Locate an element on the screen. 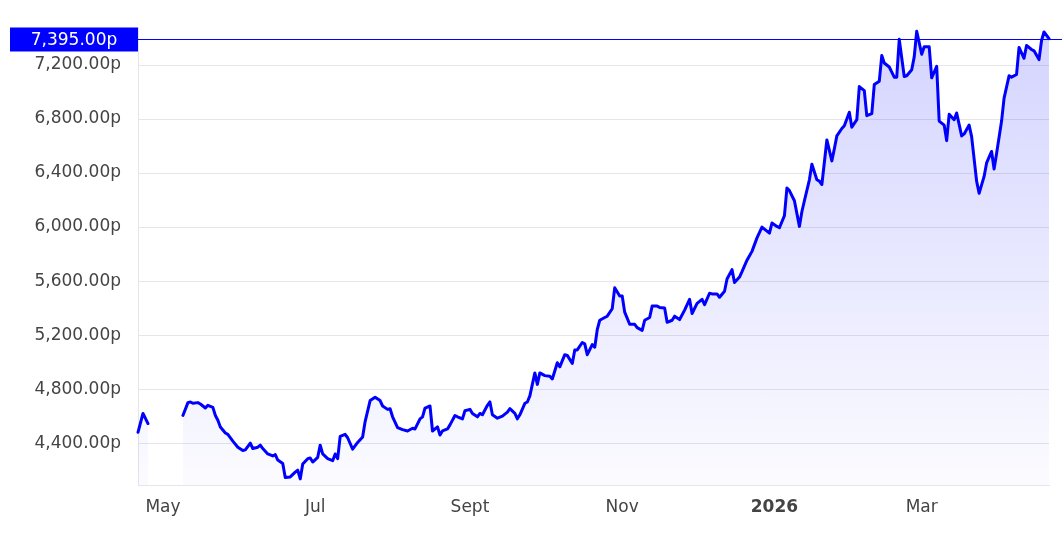 The image size is (1062, 557). y-tick-label: 7,200.00p is located at coordinates (77, 63).